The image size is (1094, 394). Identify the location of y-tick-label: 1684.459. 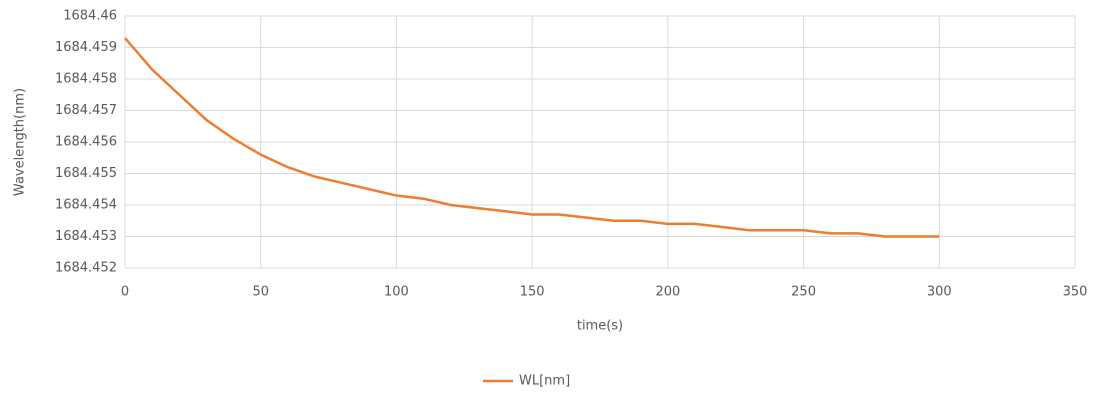
(86, 47).